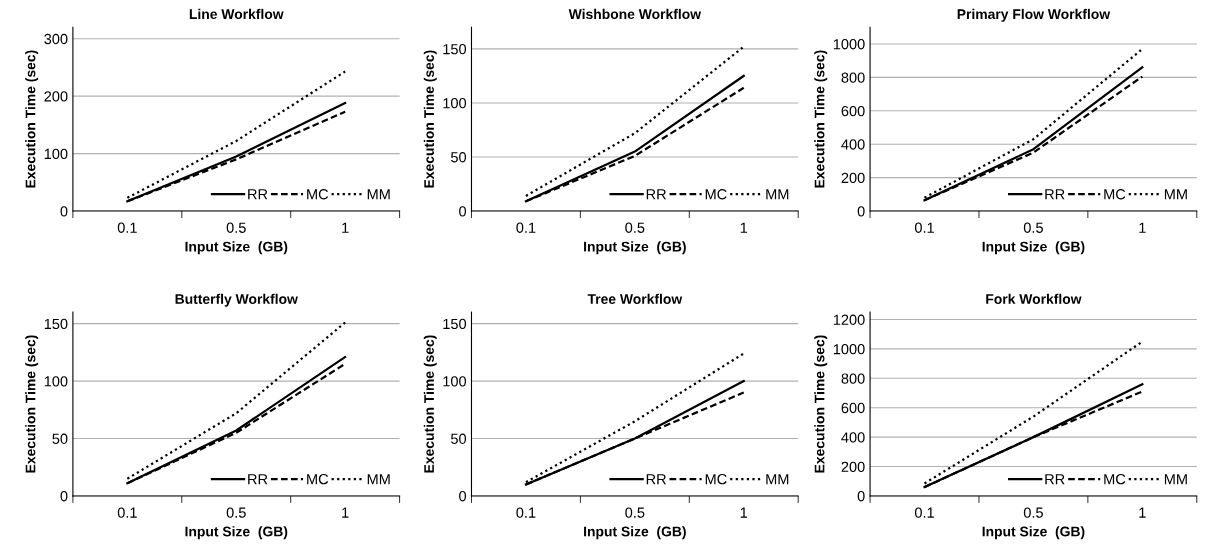 This screenshot has height=545, width=1215. Describe the element at coordinates (56, 39) in the screenshot. I see `y-tick-label: 300` at that location.